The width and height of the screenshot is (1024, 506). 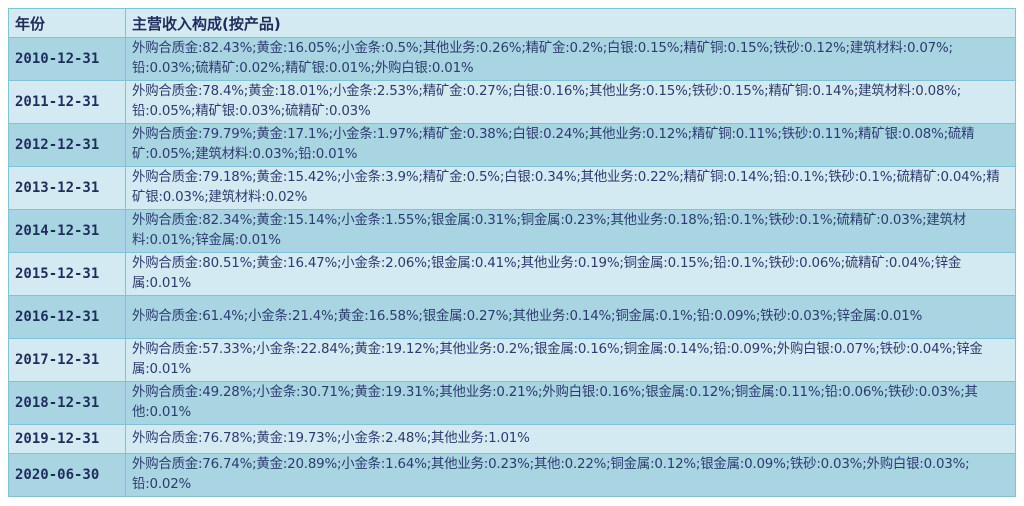 What do you see at coordinates (67, 145) in the screenshot?
I see `year-cell: 2012-12-31` at bounding box center [67, 145].